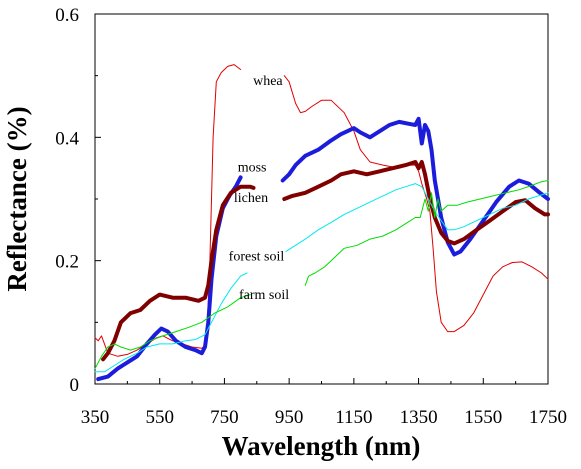 The width and height of the screenshot is (581, 469). I want to click on x-tick-label: 750, so click(224, 417).